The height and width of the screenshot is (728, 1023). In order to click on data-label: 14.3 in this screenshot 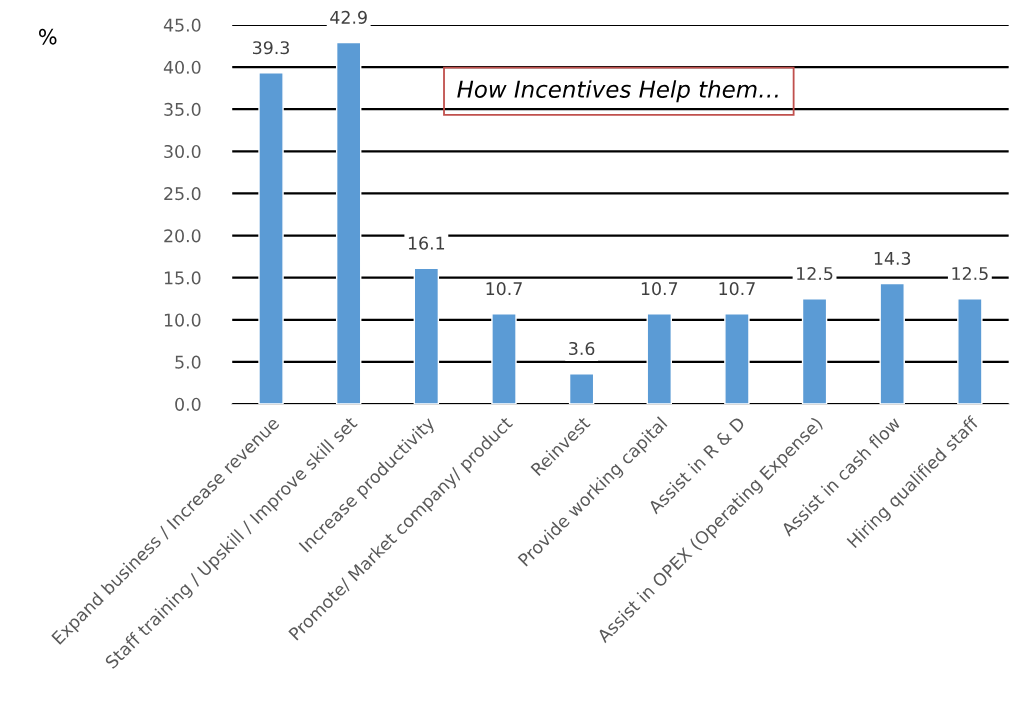, I will do `click(892, 258)`.